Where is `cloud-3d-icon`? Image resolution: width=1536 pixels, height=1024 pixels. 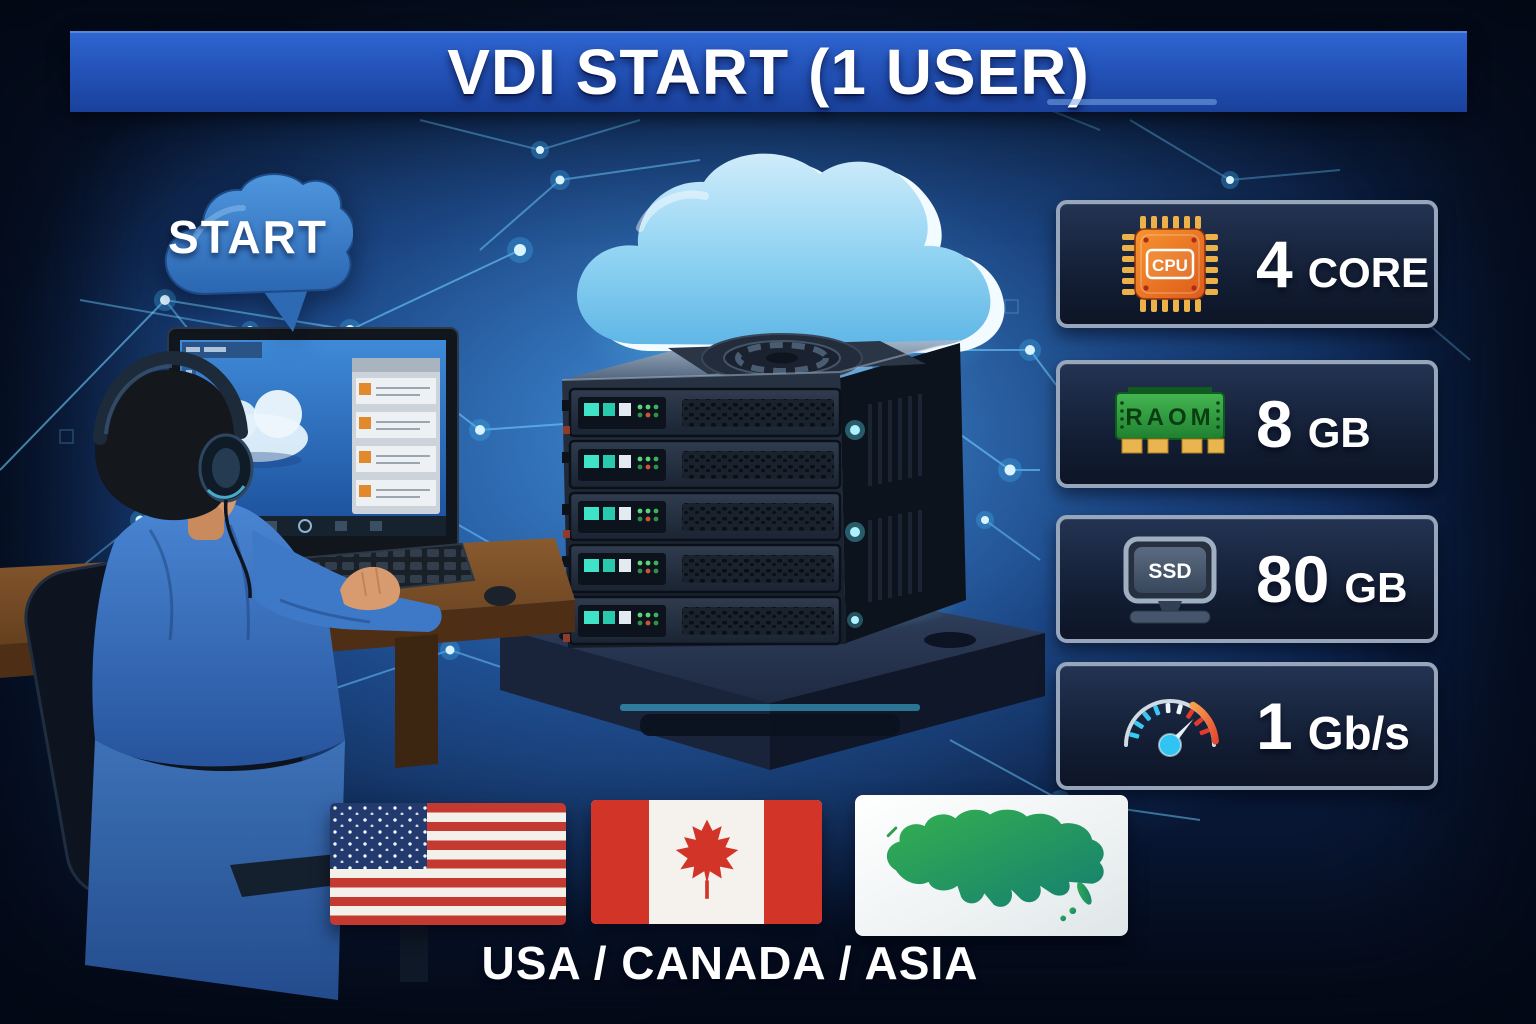 cloud-3d-icon is located at coordinates (791, 253).